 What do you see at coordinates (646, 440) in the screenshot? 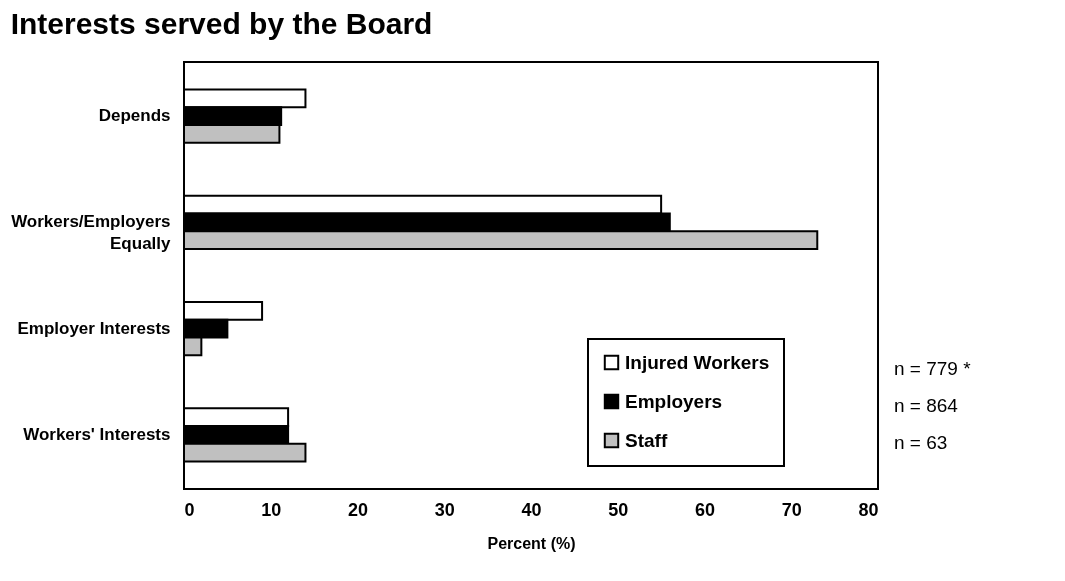
I see `legend-label: Staff` at bounding box center [646, 440].